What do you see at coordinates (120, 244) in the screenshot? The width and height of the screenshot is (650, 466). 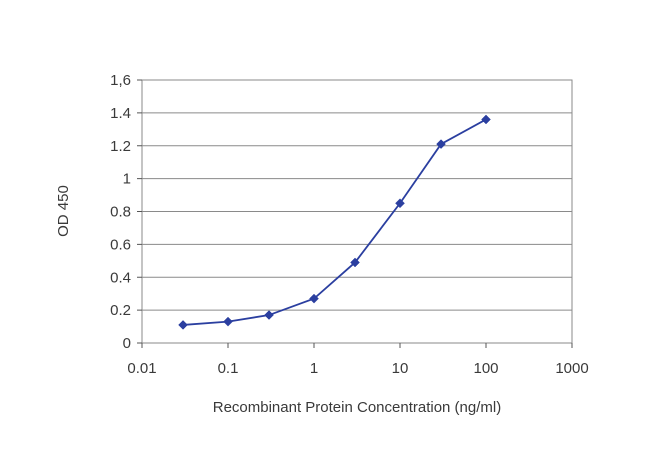 I see `y-tick-label: 0.6` at bounding box center [120, 244].